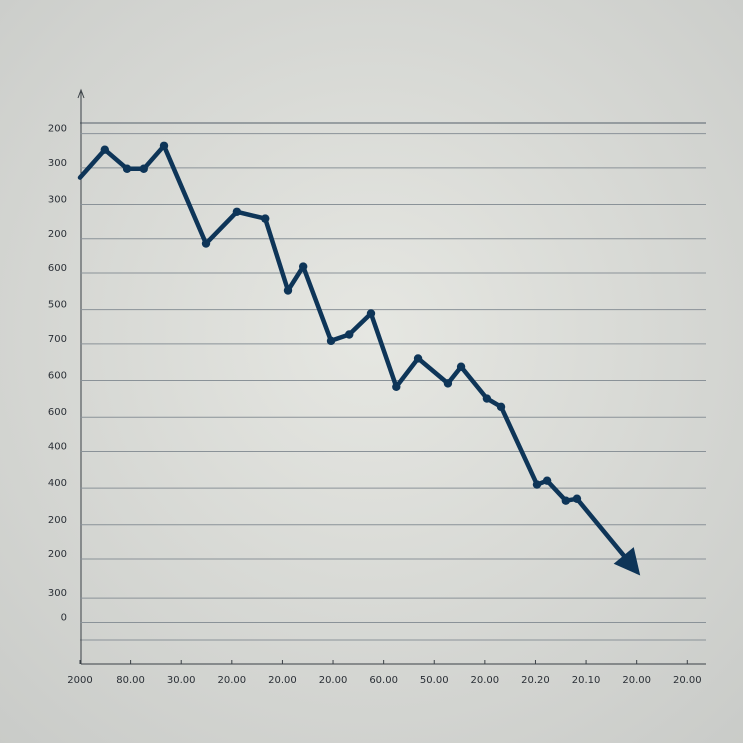 The height and width of the screenshot is (743, 743). I want to click on y-axis-arrow, so click(81, 93).